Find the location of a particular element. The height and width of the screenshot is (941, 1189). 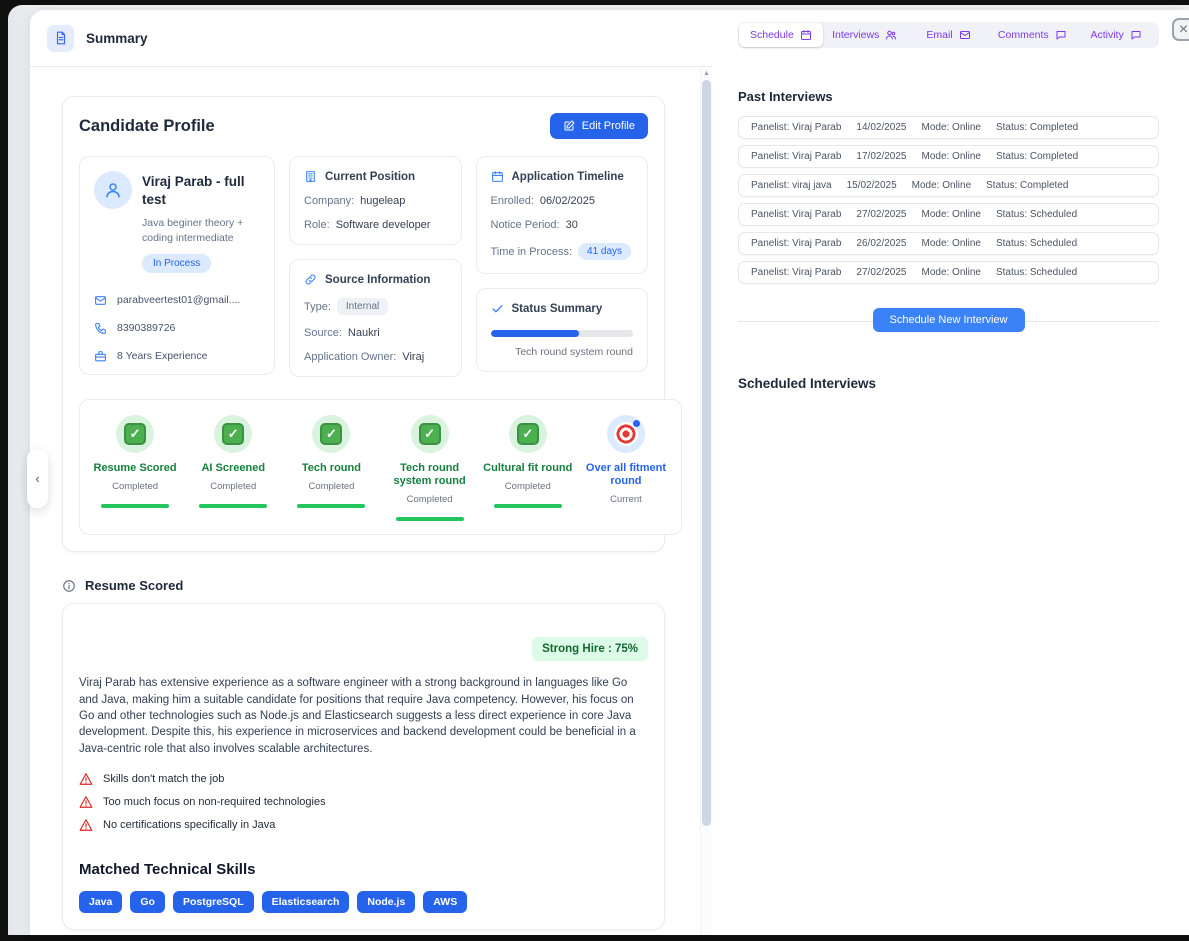

skill-chip: AWS is located at coordinates (445, 902).